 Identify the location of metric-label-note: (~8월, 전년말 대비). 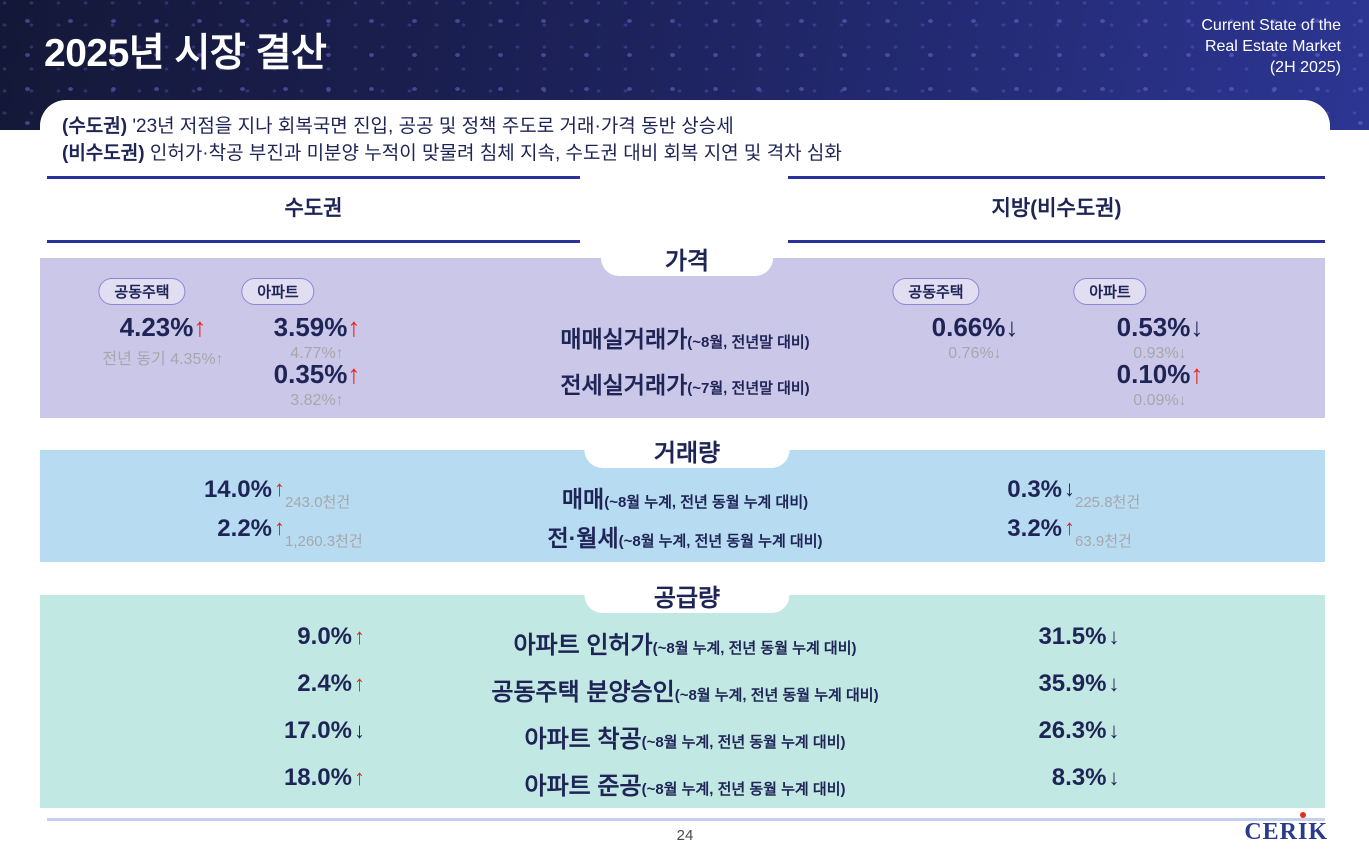
(748, 342).